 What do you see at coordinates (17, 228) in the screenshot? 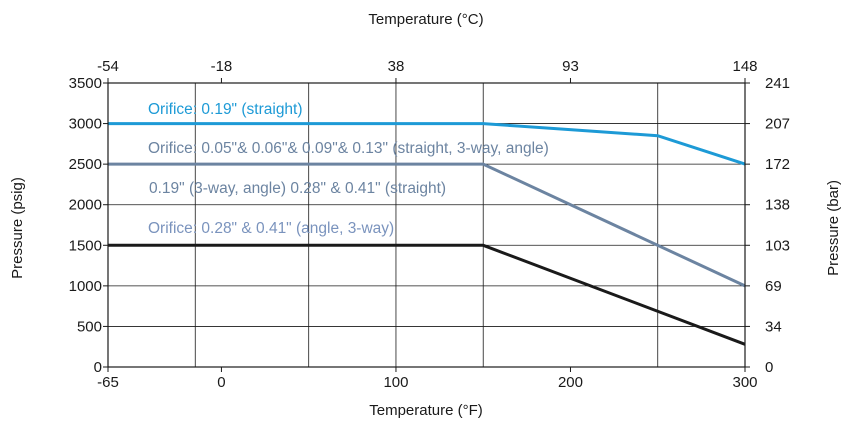
I see `y-axis-left-title: Pressure (psig)` at bounding box center [17, 228].